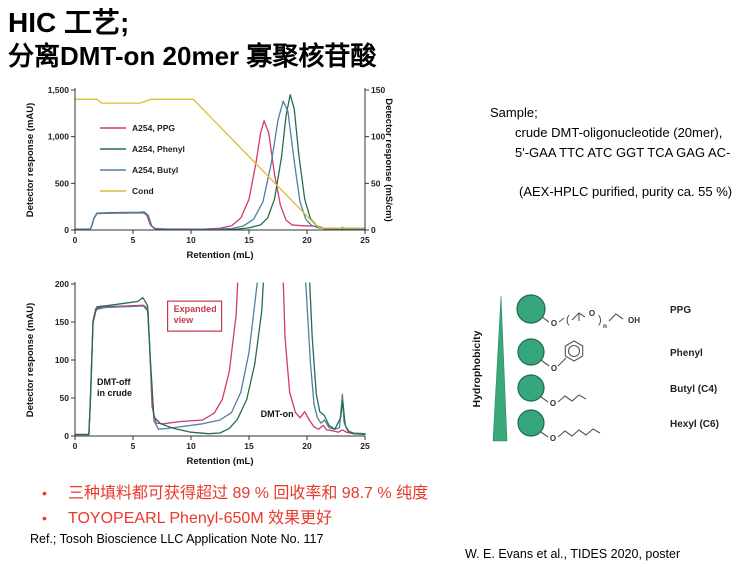 The height and width of the screenshot is (572, 746). I want to click on ligand-label-hexyl: Hexyl (C6), so click(694, 424).